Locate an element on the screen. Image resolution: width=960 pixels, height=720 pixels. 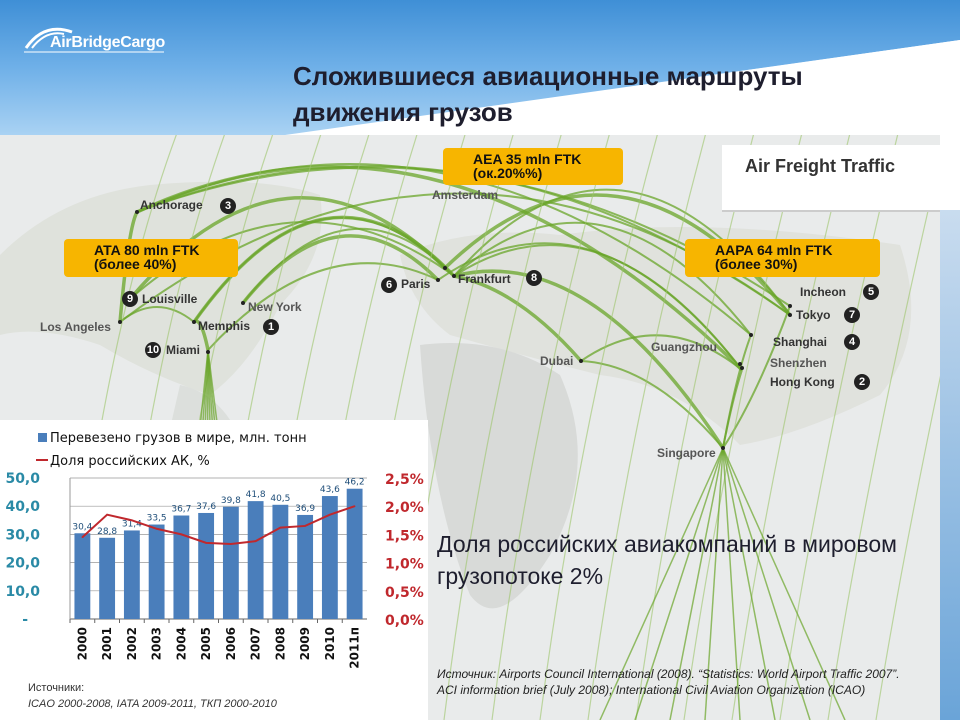
city-rank-badge: 7 is located at coordinates (852, 315).